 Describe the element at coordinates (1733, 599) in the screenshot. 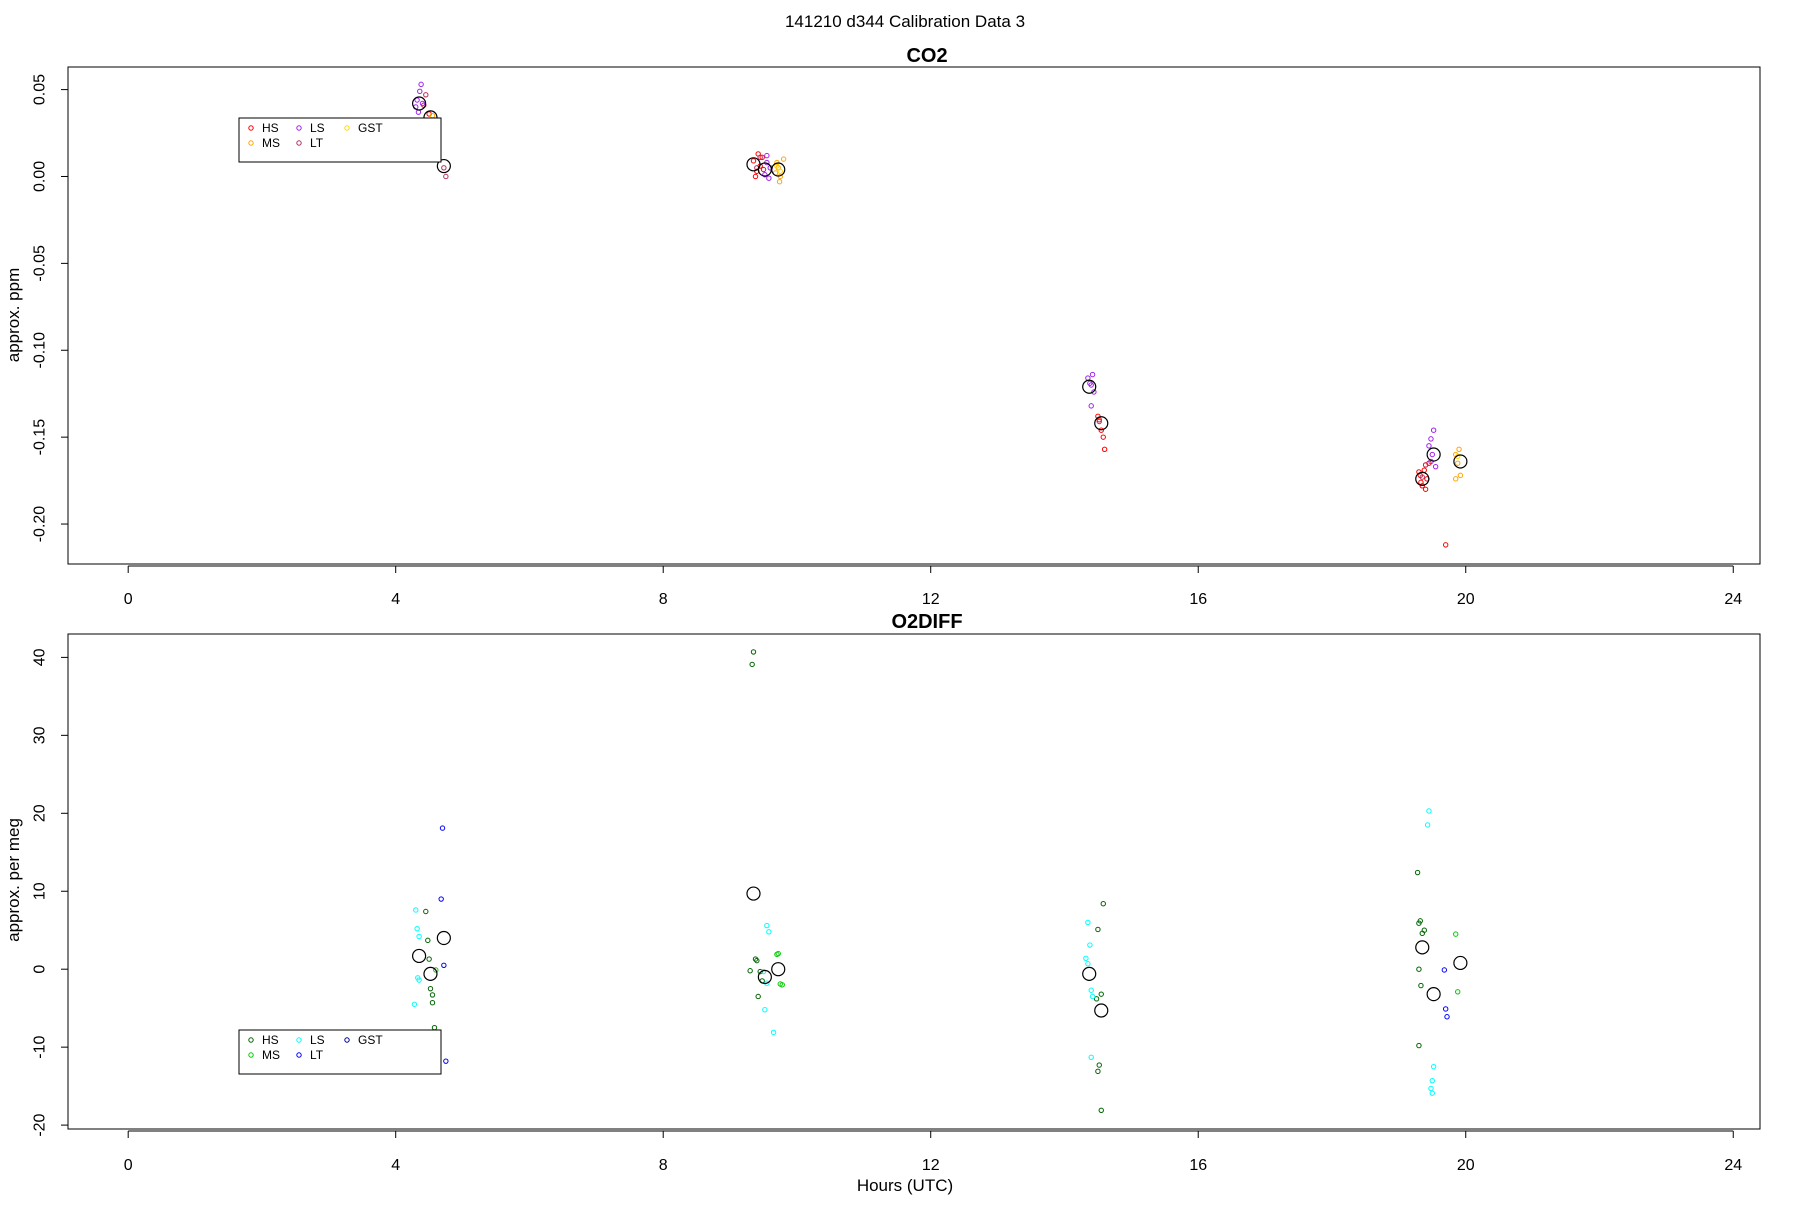

I see `co2-x-tick-label: 24` at that location.